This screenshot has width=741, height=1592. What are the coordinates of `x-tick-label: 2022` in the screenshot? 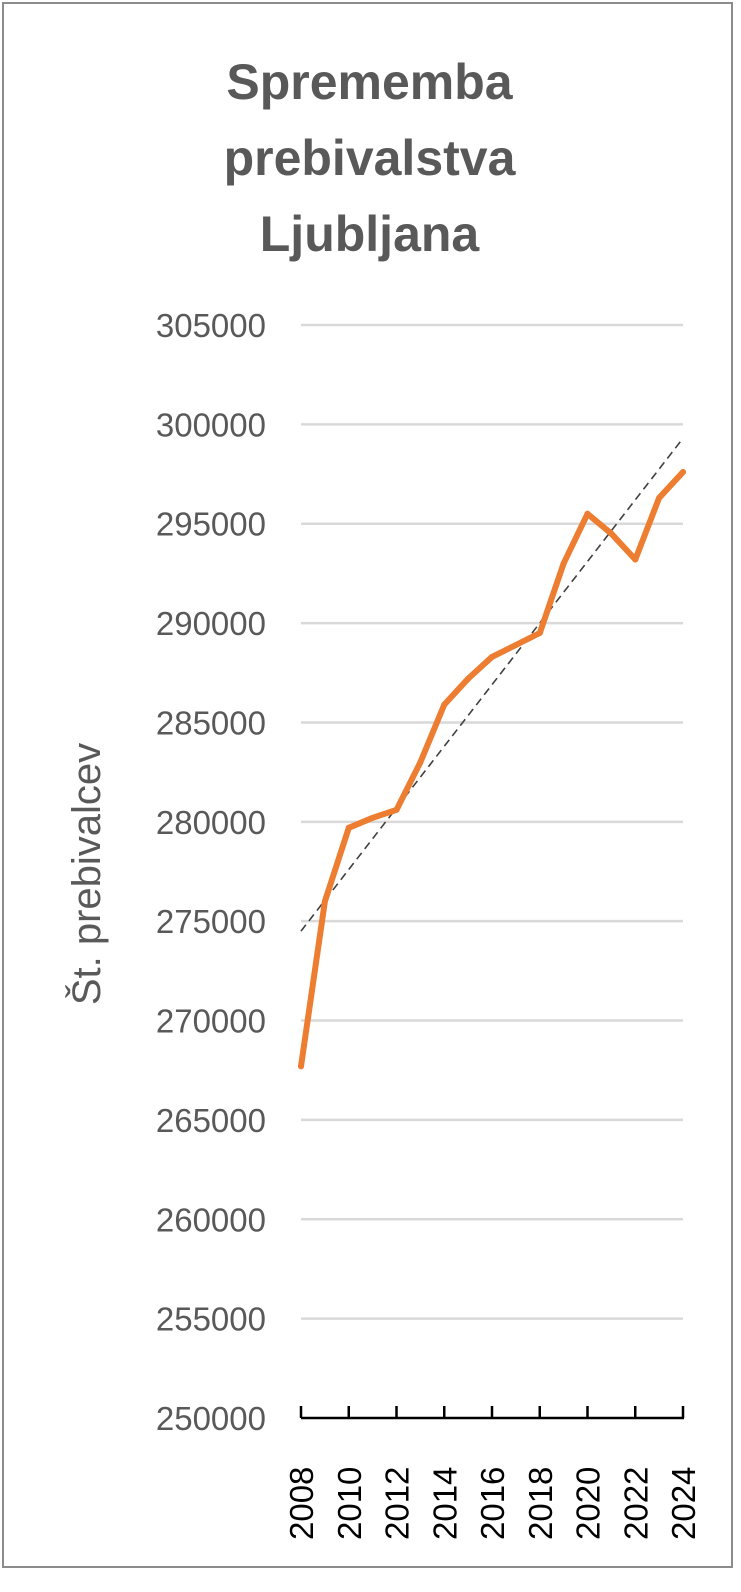 It's located at (635, 1503).